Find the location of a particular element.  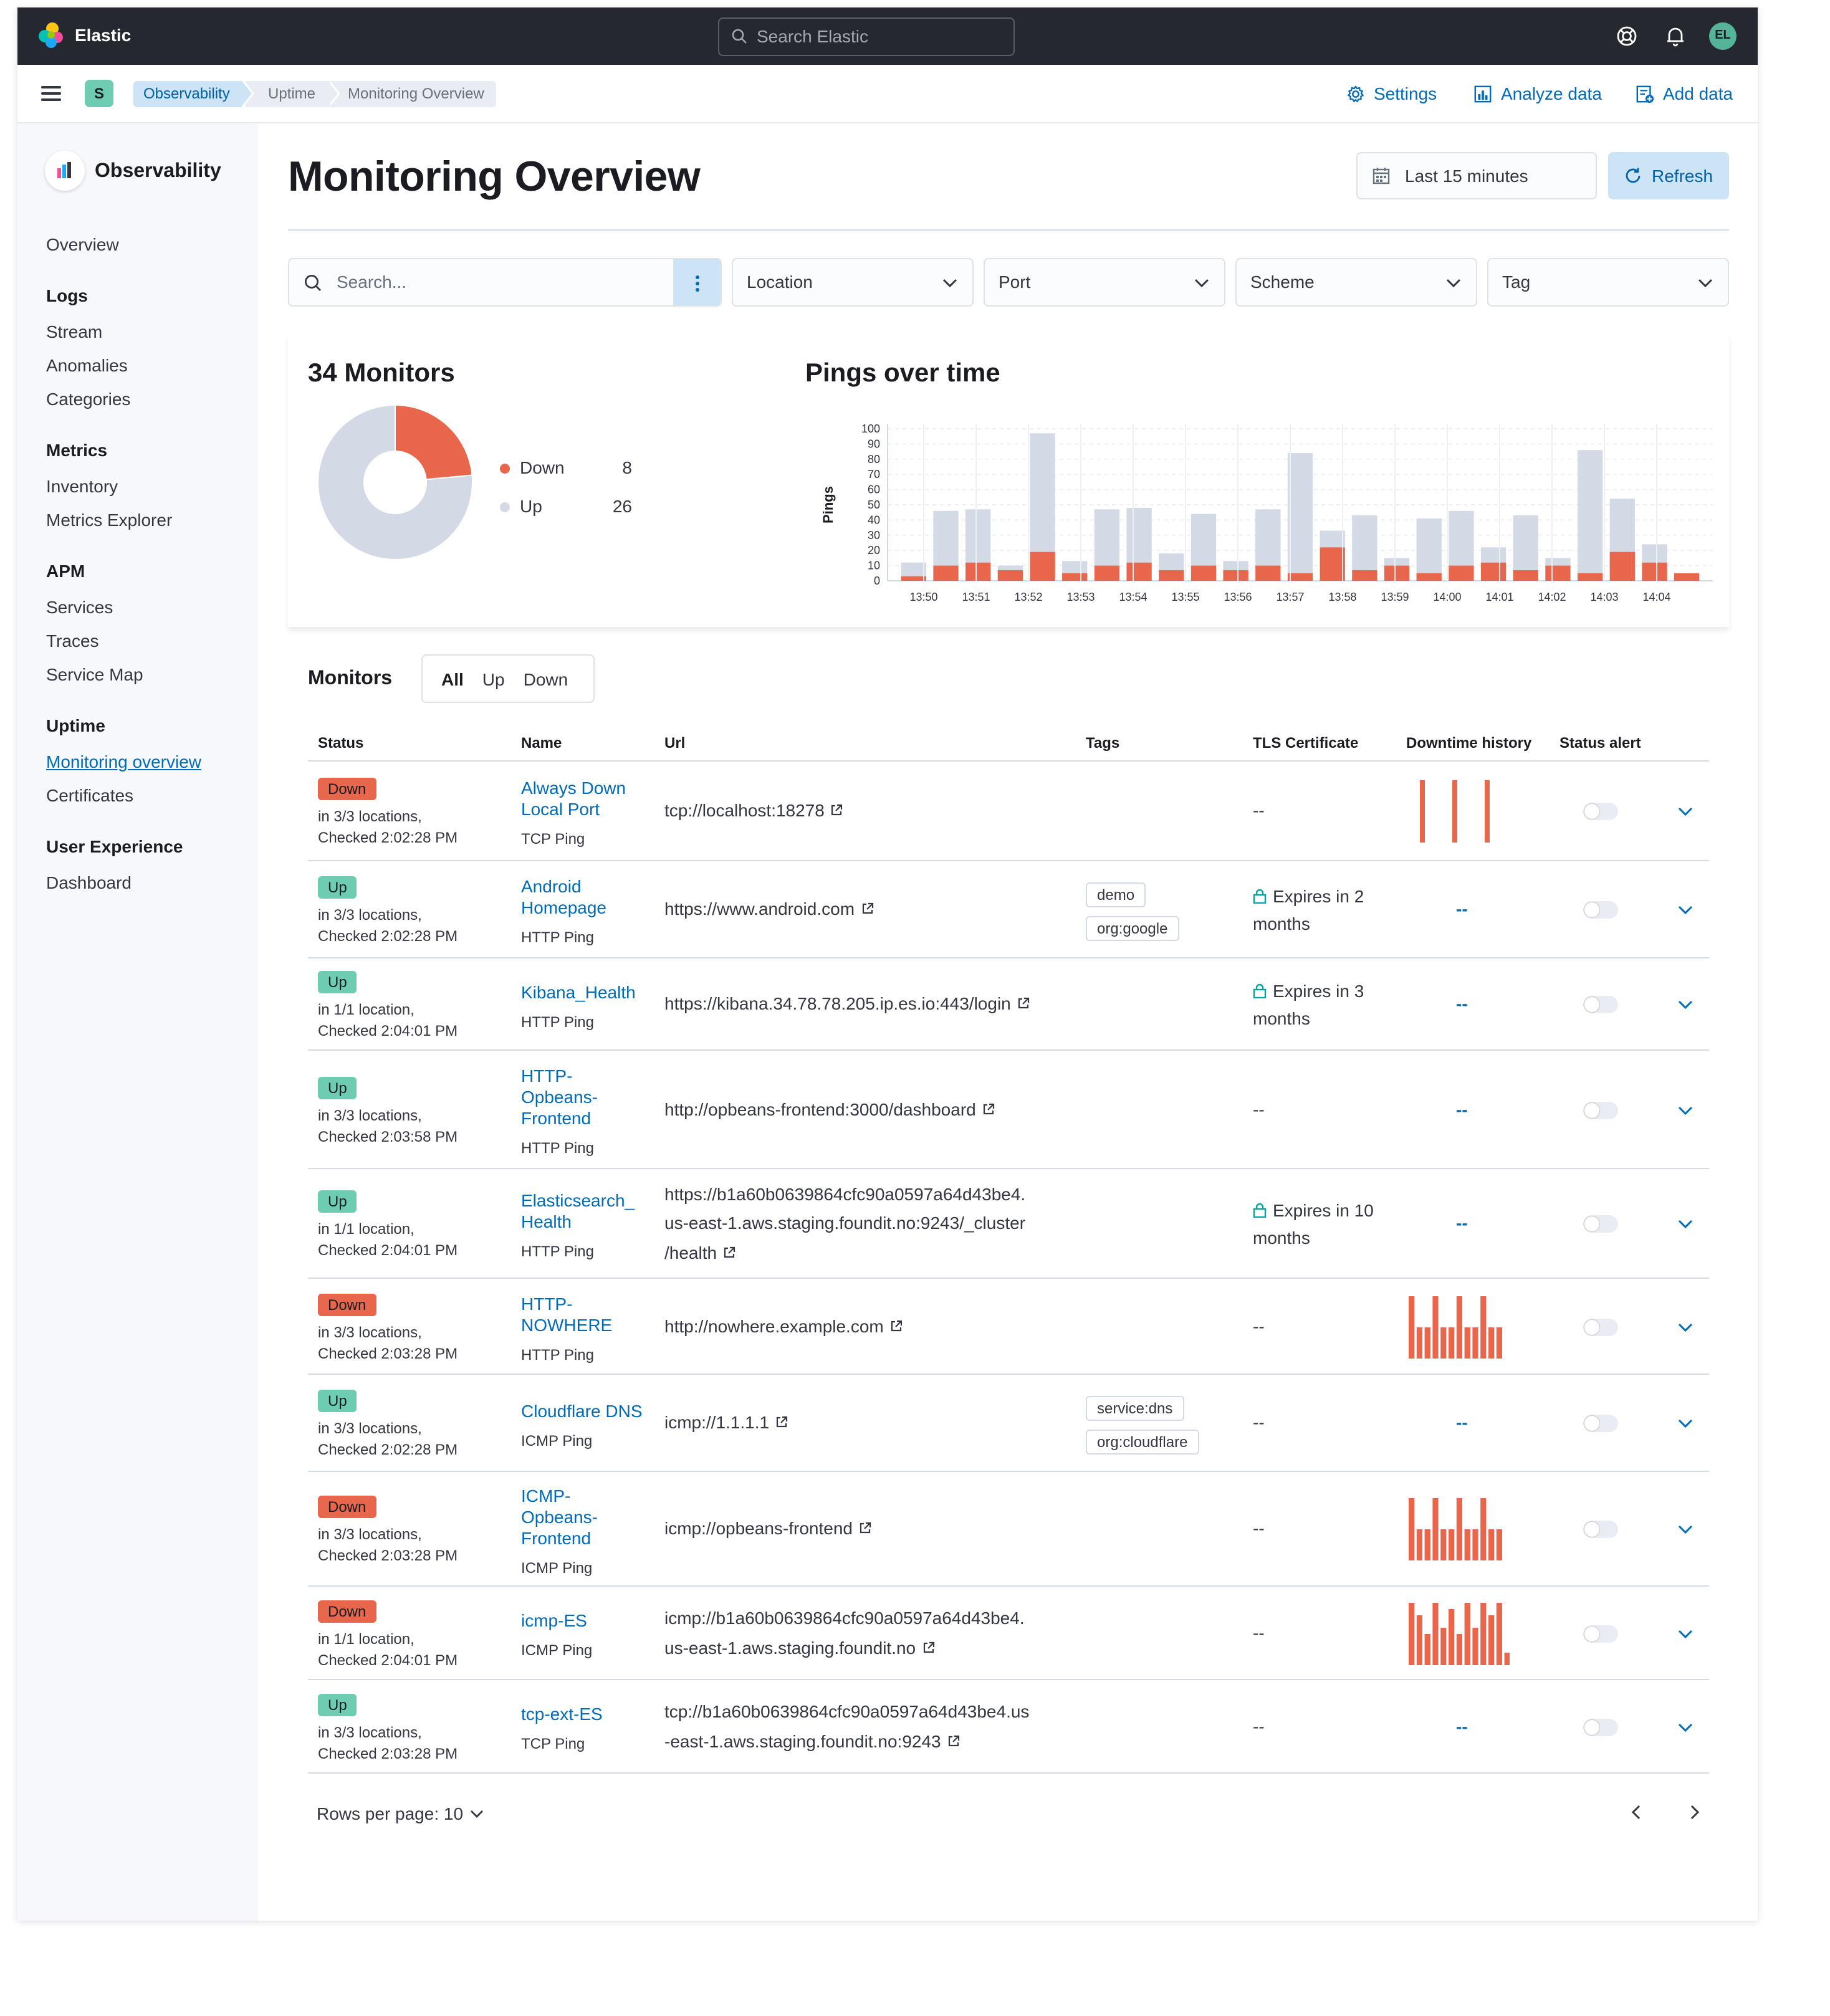

next-page-icon is located at coordinates (1694, 1812).